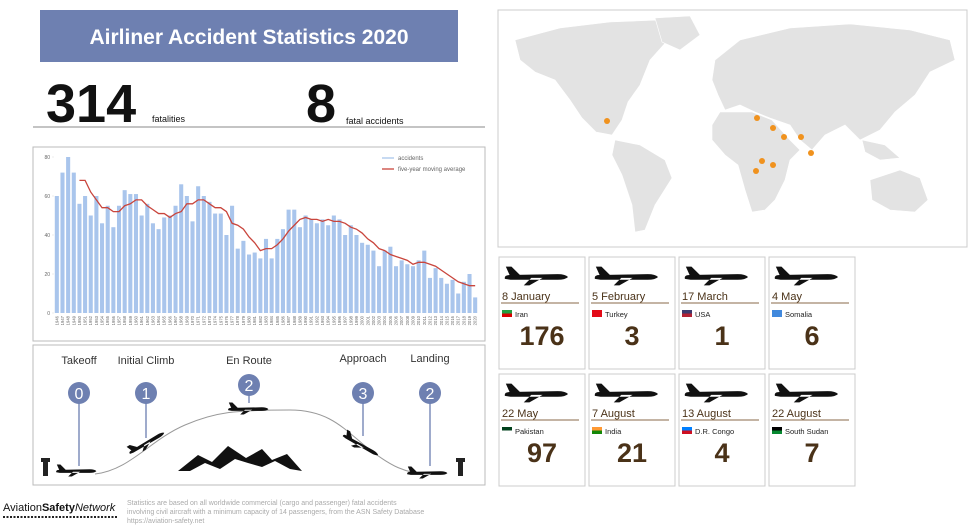 The width and height of the screenshot is (980, 530). What do you see at coordinates (47, 236) in the screenshot?
I see `y-tick-label: 40` at bounding box center [47, 236].